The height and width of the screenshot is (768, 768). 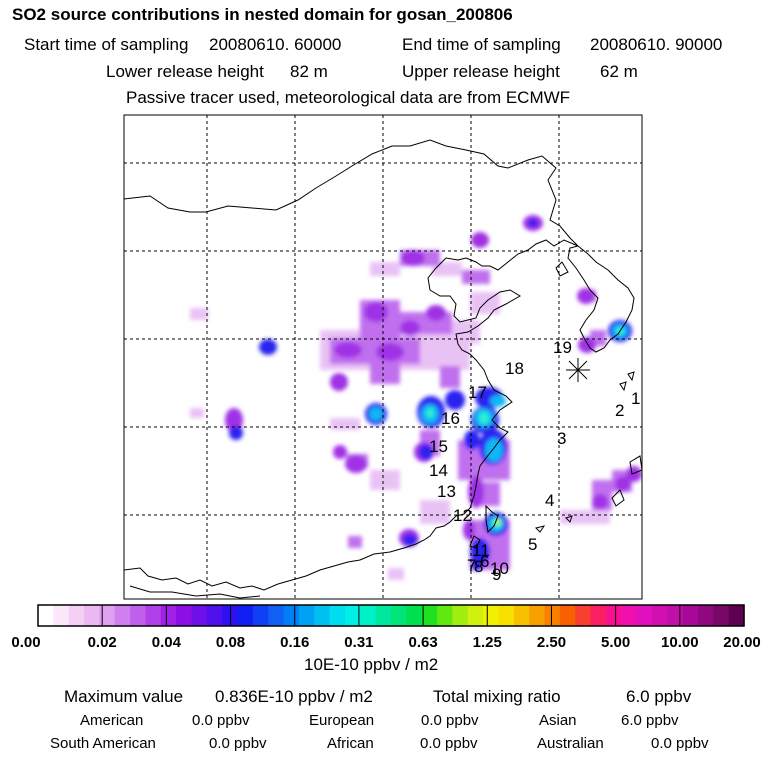 I want to click on colorbar, so click(x=391, y=615).